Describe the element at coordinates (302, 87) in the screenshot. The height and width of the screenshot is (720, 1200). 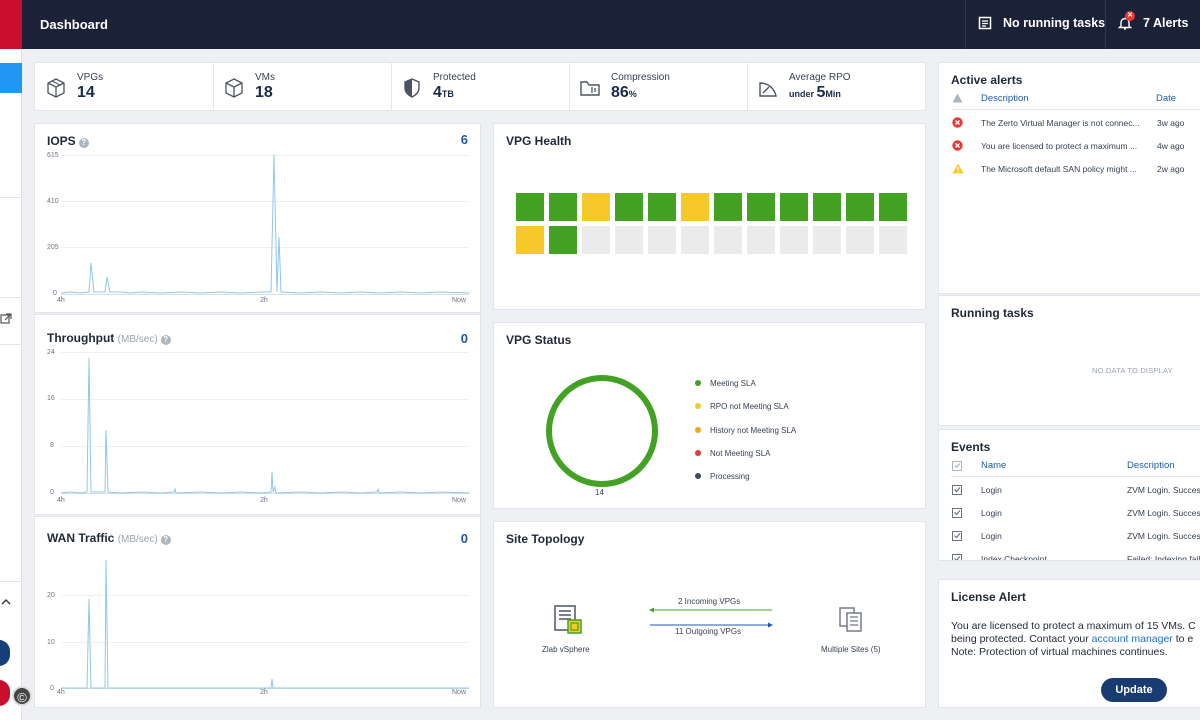
I see `stat-vms: VMs 18` at that location.